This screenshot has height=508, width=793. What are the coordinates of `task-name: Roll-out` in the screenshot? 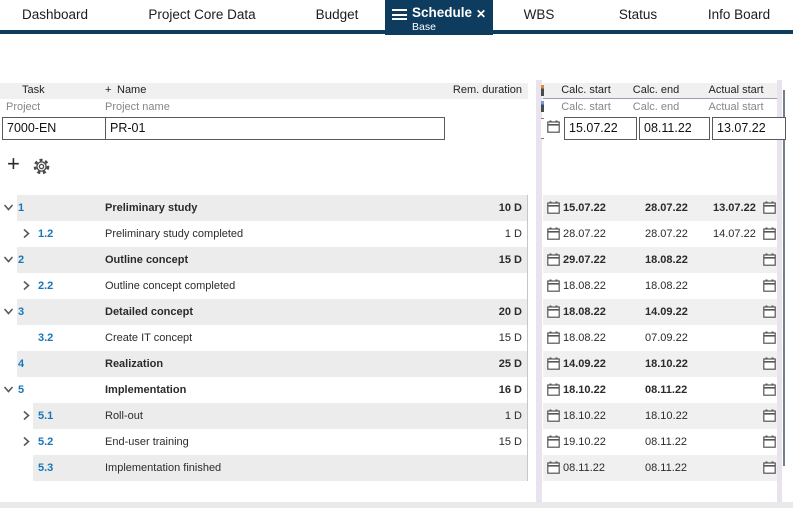 It's located at (124, 416).